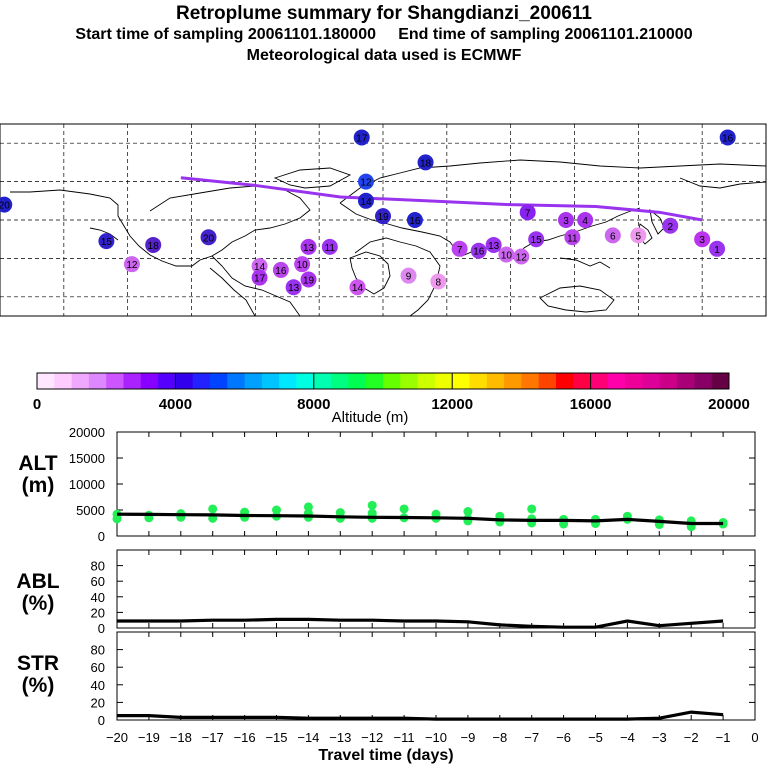 This screenshot has width=768, height=768. Describe the element at coordinates (213, 737) in the screenshot. I see `x-tick-label: −17` at that location.